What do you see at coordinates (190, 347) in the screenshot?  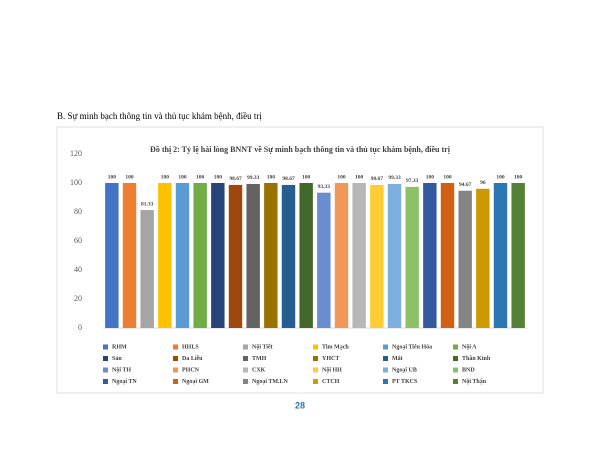 I see `legend-label: HHLS` at bounding box center [190, 347].